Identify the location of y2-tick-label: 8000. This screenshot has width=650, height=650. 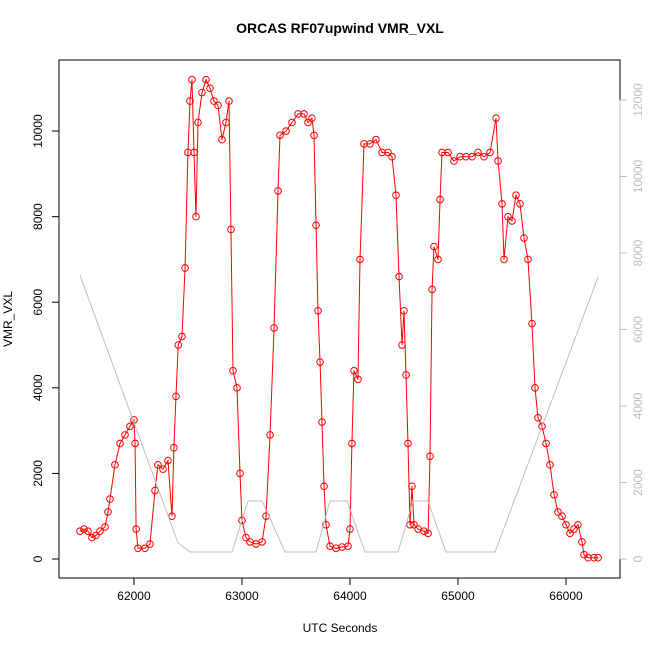
(638, 252).